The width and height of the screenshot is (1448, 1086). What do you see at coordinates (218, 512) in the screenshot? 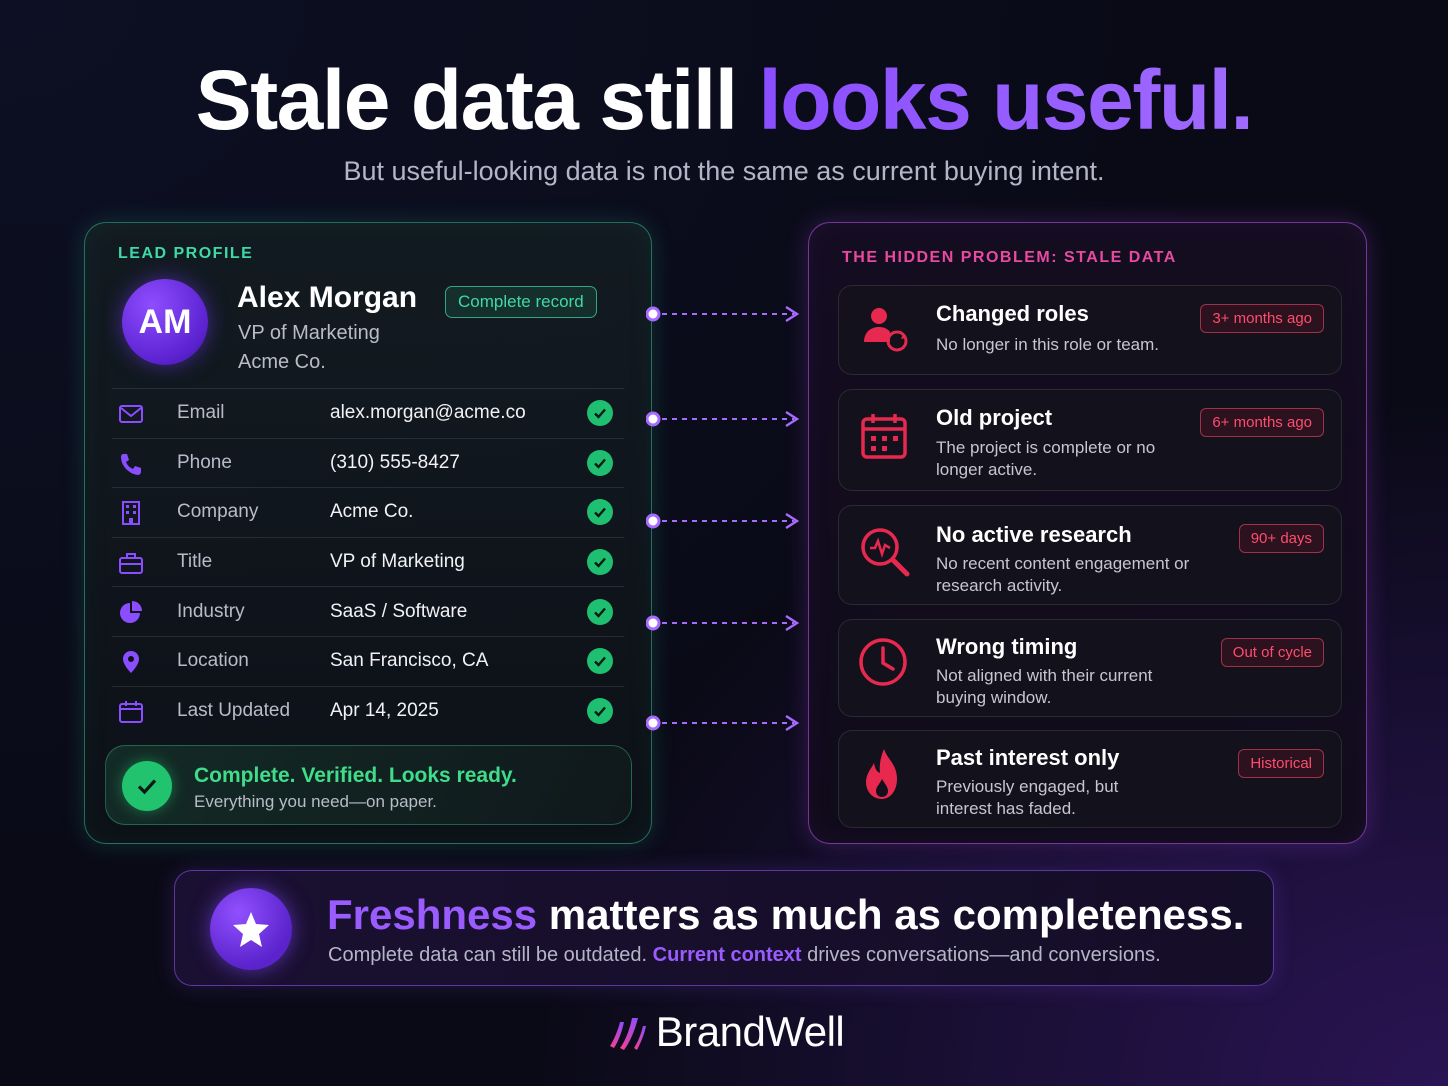
I see `field-label: Company` at bounding box center [218, 512].